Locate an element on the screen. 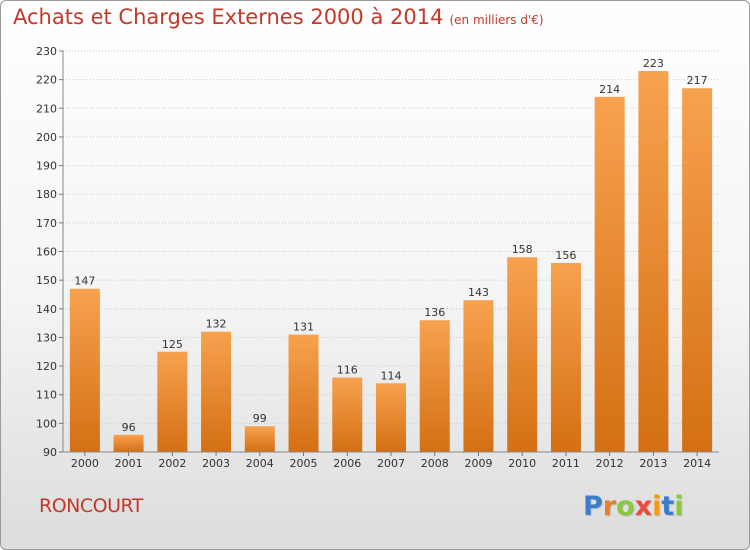  x-tick-label: 2008 is located at coordinates (435, 463).